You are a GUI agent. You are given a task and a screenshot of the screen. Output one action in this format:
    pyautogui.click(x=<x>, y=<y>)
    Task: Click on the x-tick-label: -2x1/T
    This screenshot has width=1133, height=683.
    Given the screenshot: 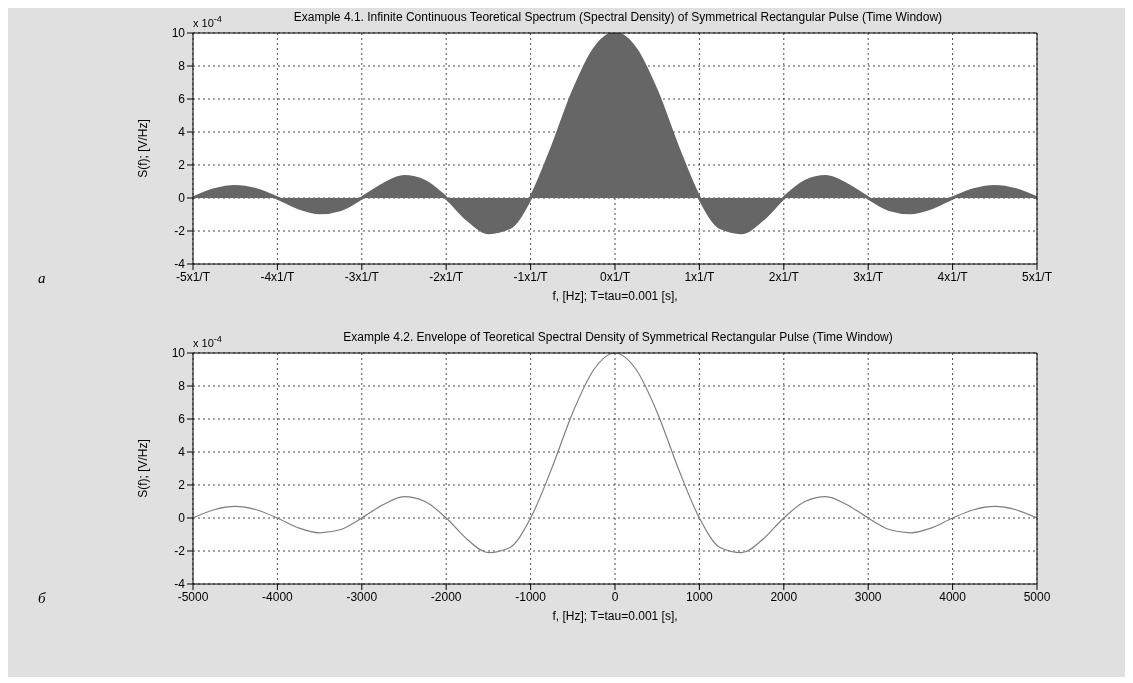 What is the action you would take?
    pyautogui.click(x=446, y=276)
    